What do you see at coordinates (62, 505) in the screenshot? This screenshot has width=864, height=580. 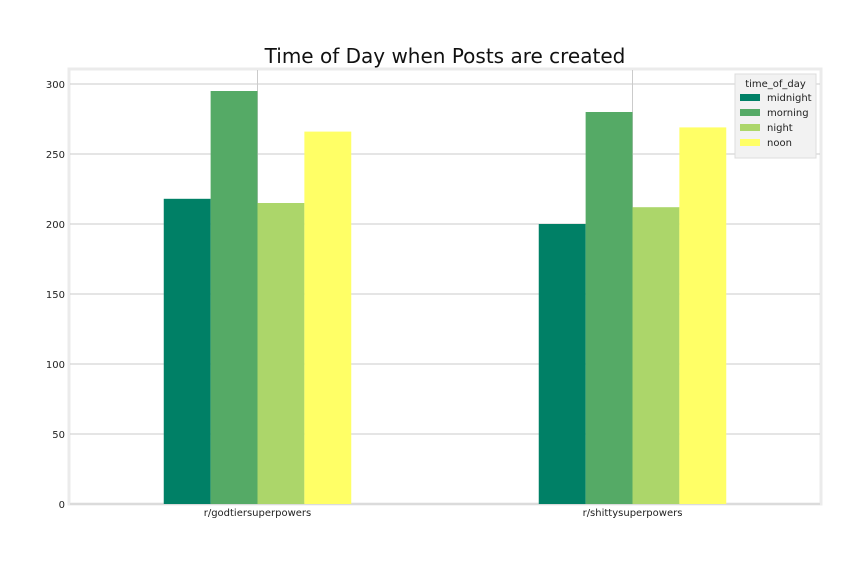 I see `y-tick-label: 0` at bounding box center [62, 505].